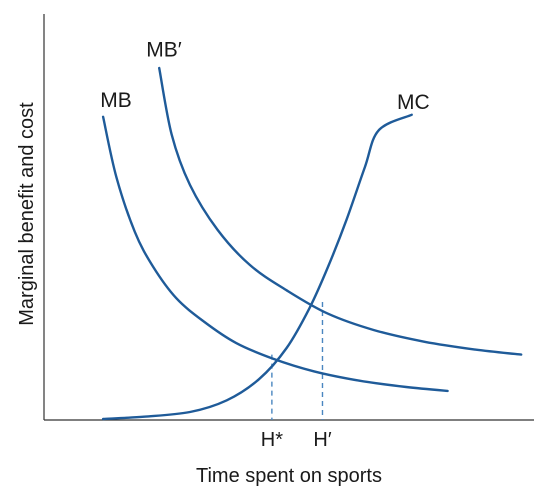 This screenshot has height=489, width=534. I want to click on curve-label-mc: MC, so click(413, 102).